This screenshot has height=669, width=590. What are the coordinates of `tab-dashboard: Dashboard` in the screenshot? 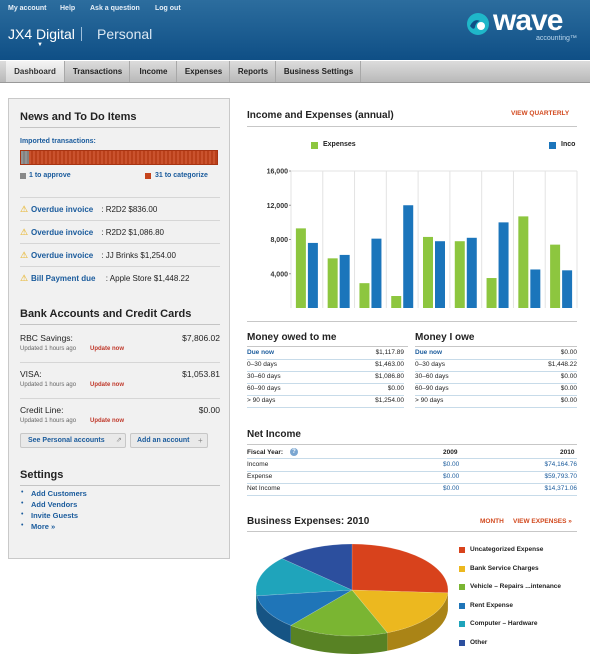 It's located at (35, 71).